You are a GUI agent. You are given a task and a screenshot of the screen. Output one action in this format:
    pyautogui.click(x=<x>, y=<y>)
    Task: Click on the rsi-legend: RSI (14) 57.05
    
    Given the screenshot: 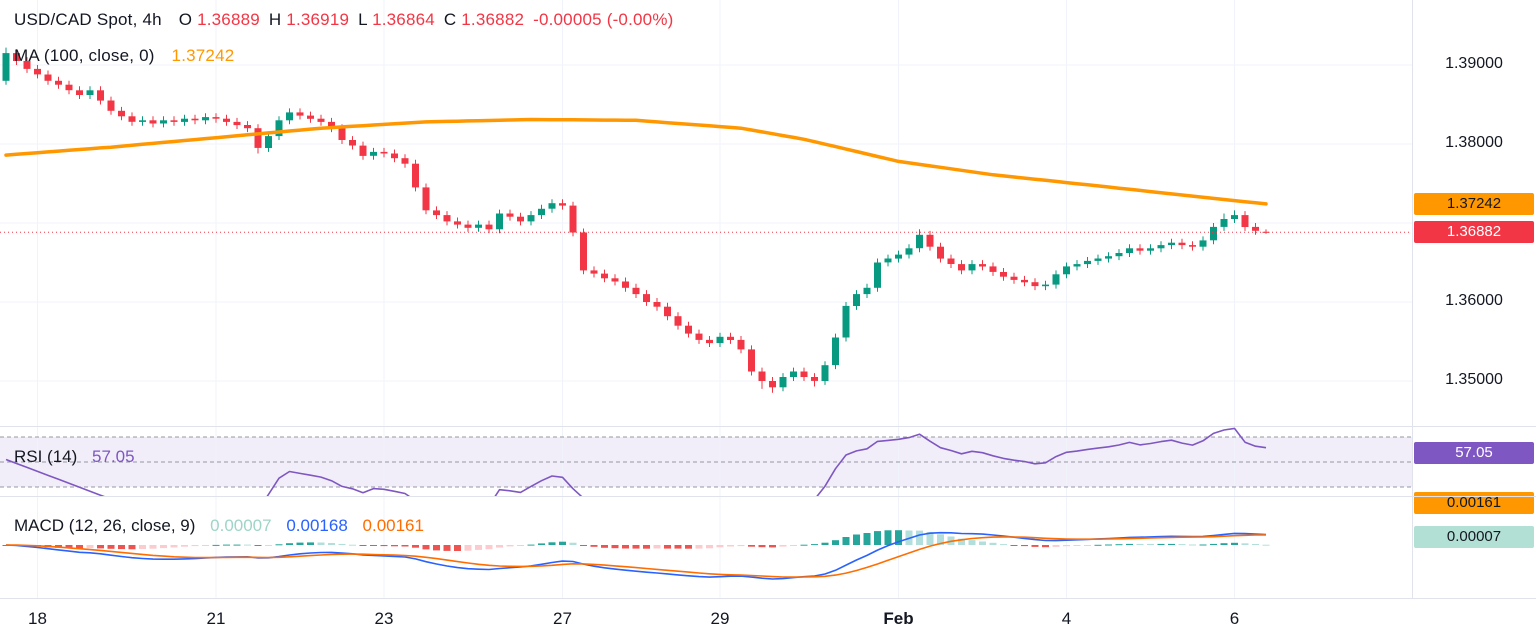 What is the action you would take?
    pyautogui.click(x=79, y=457)
    